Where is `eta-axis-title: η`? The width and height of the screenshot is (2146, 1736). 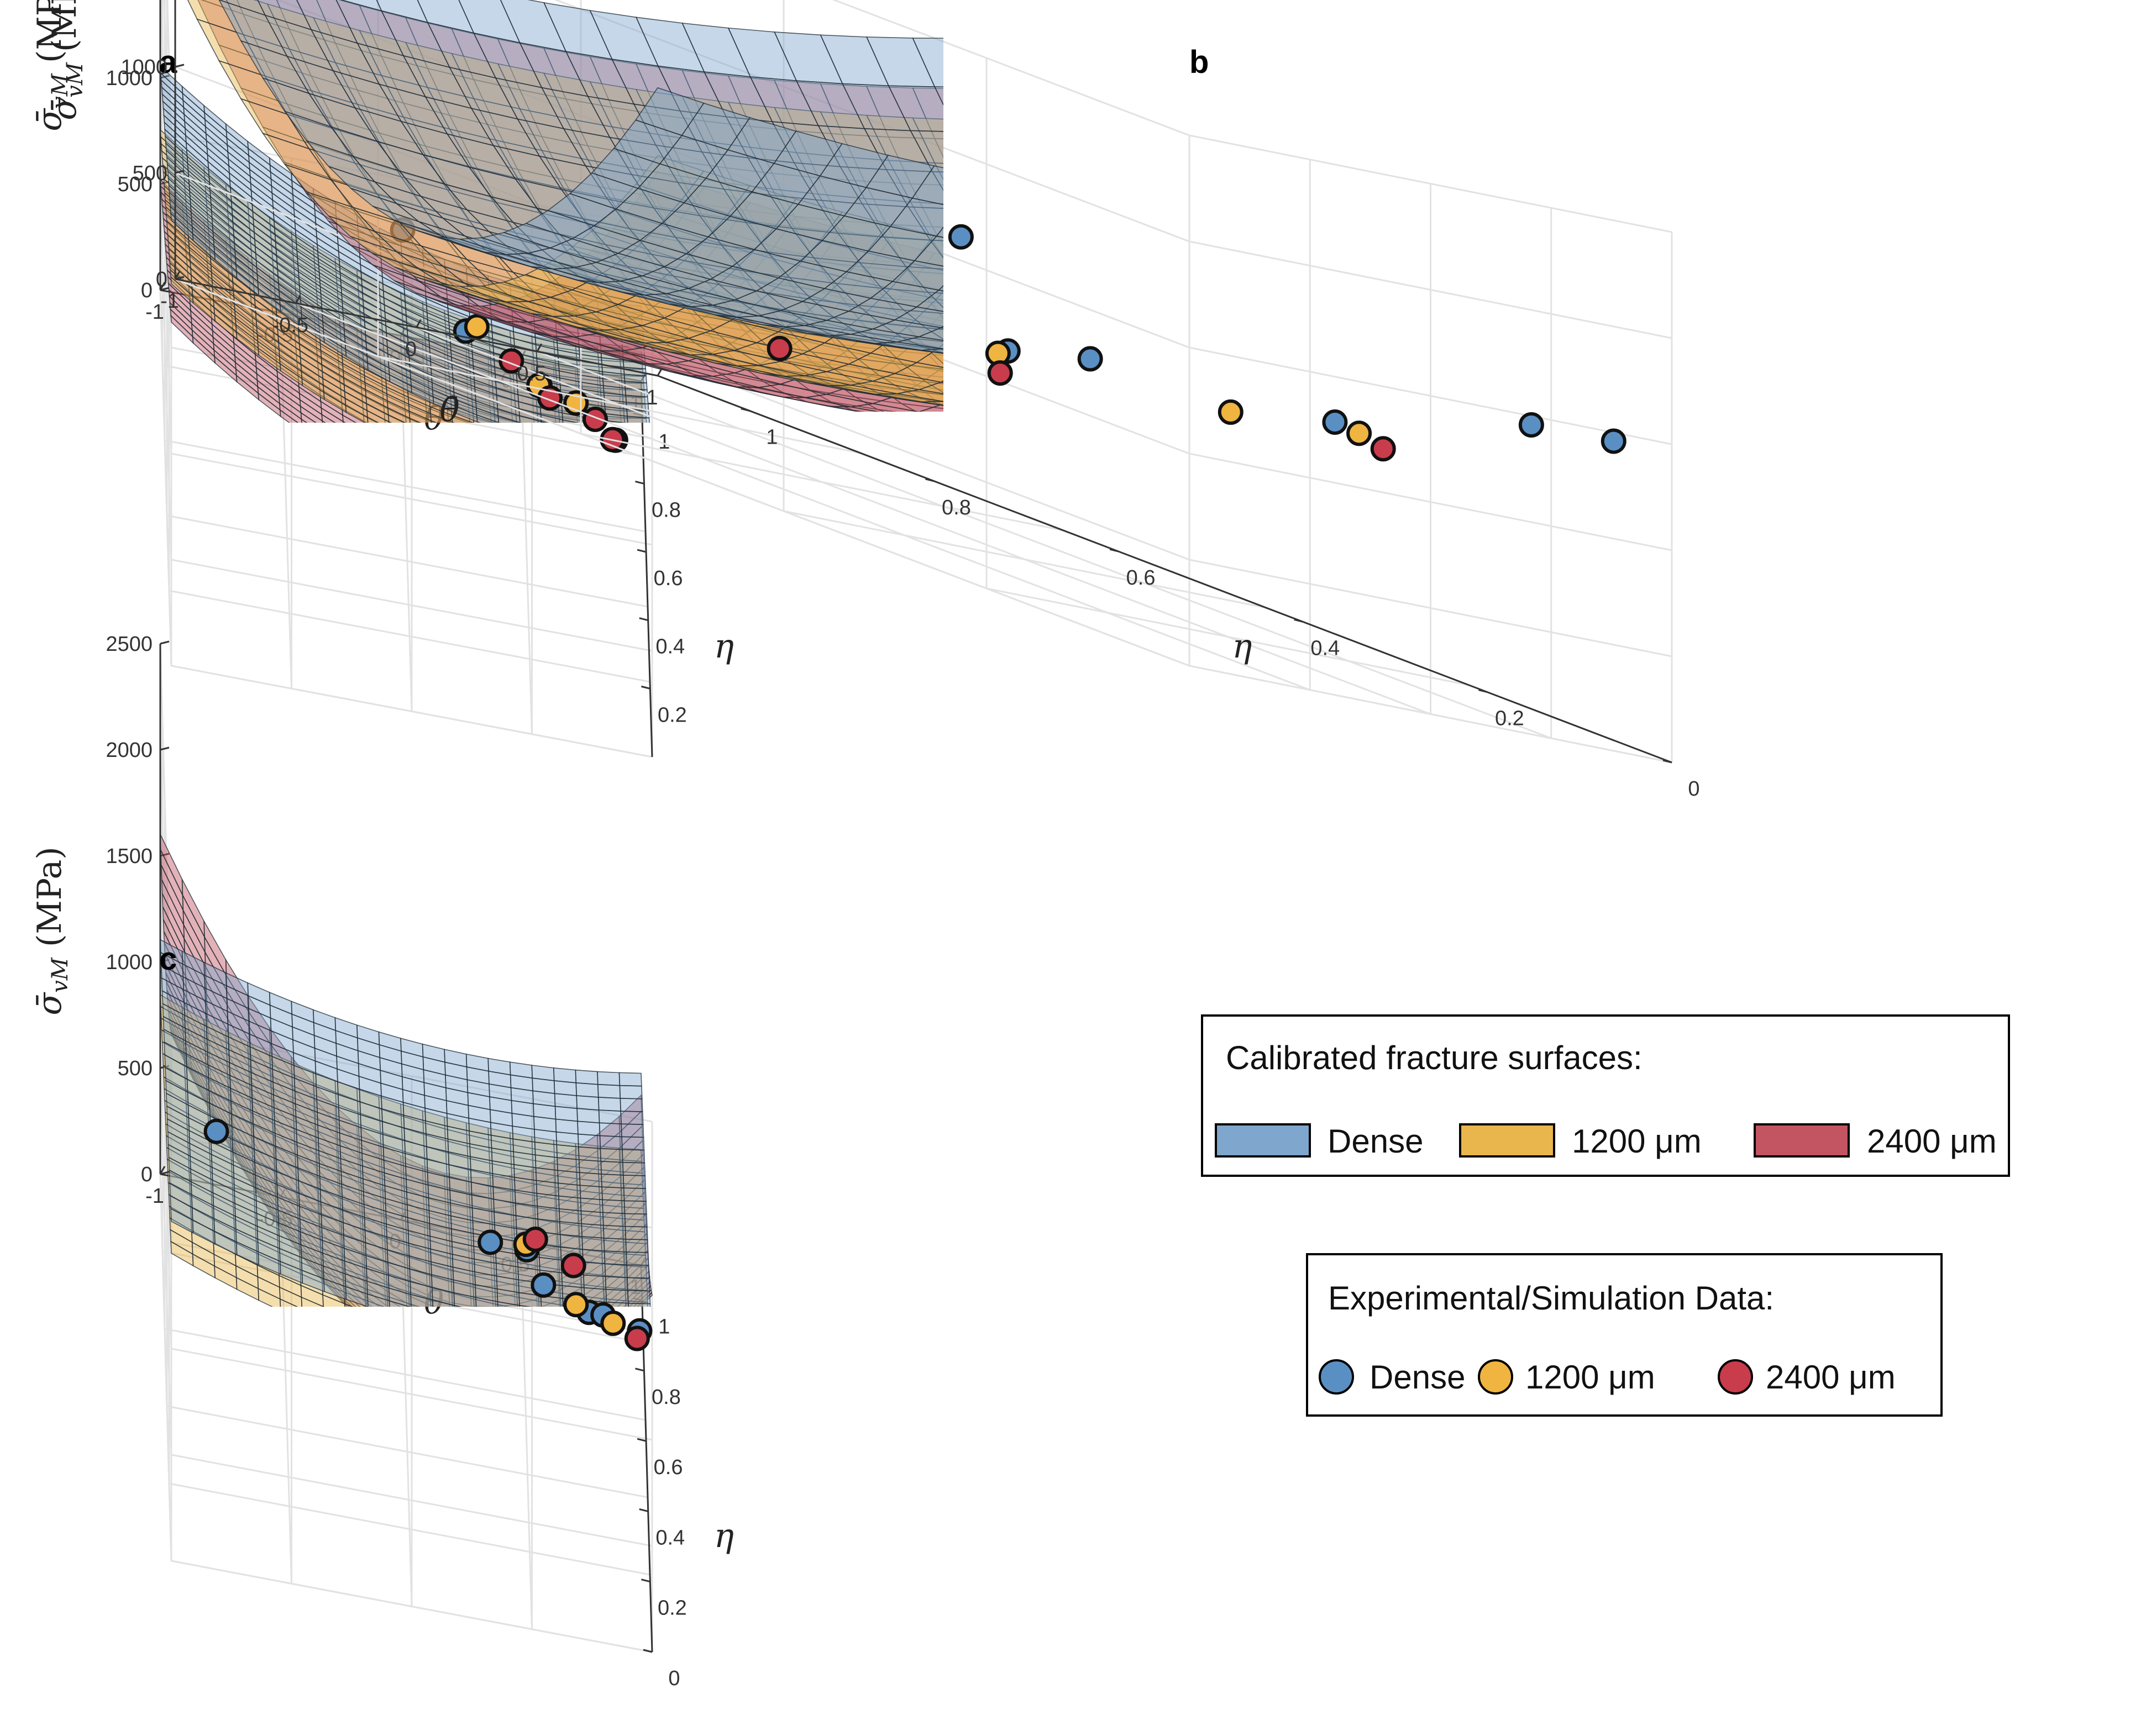
eta-axis-title: η is located at coordinates (724, 646).